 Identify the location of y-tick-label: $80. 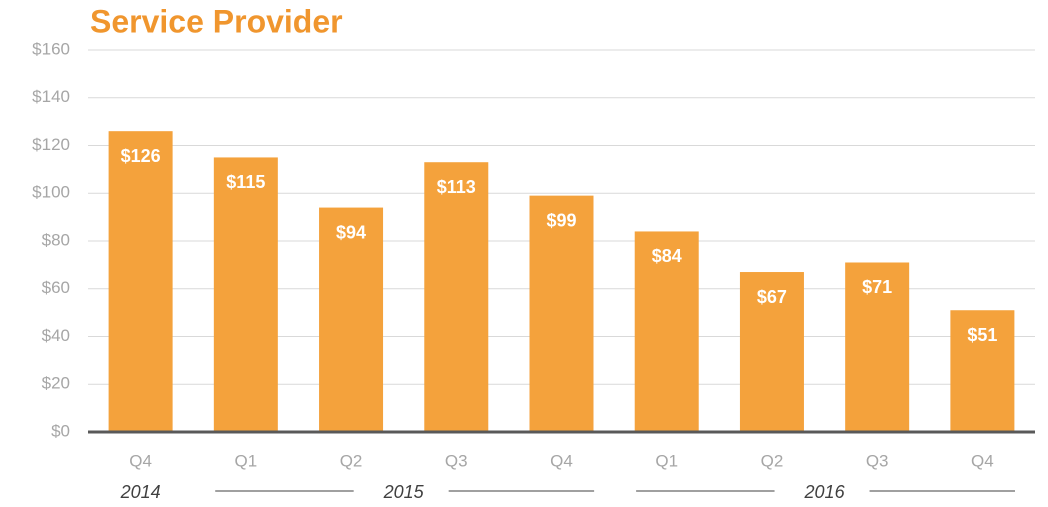
(56, 239).